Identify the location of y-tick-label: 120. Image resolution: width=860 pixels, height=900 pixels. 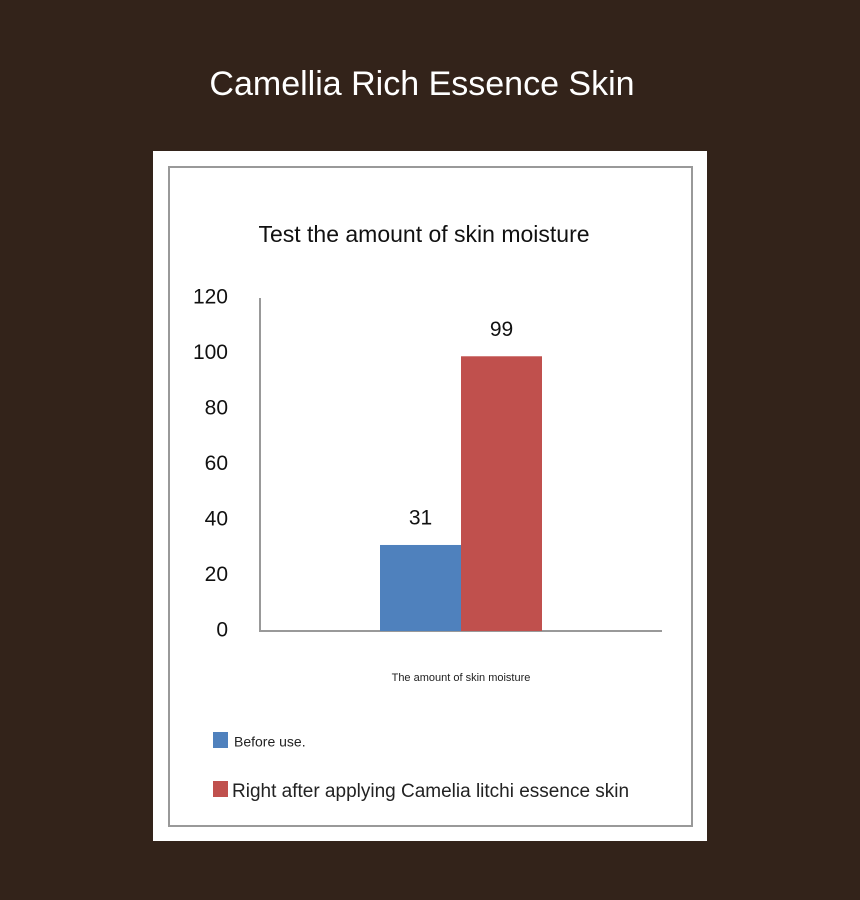
(210, 297).